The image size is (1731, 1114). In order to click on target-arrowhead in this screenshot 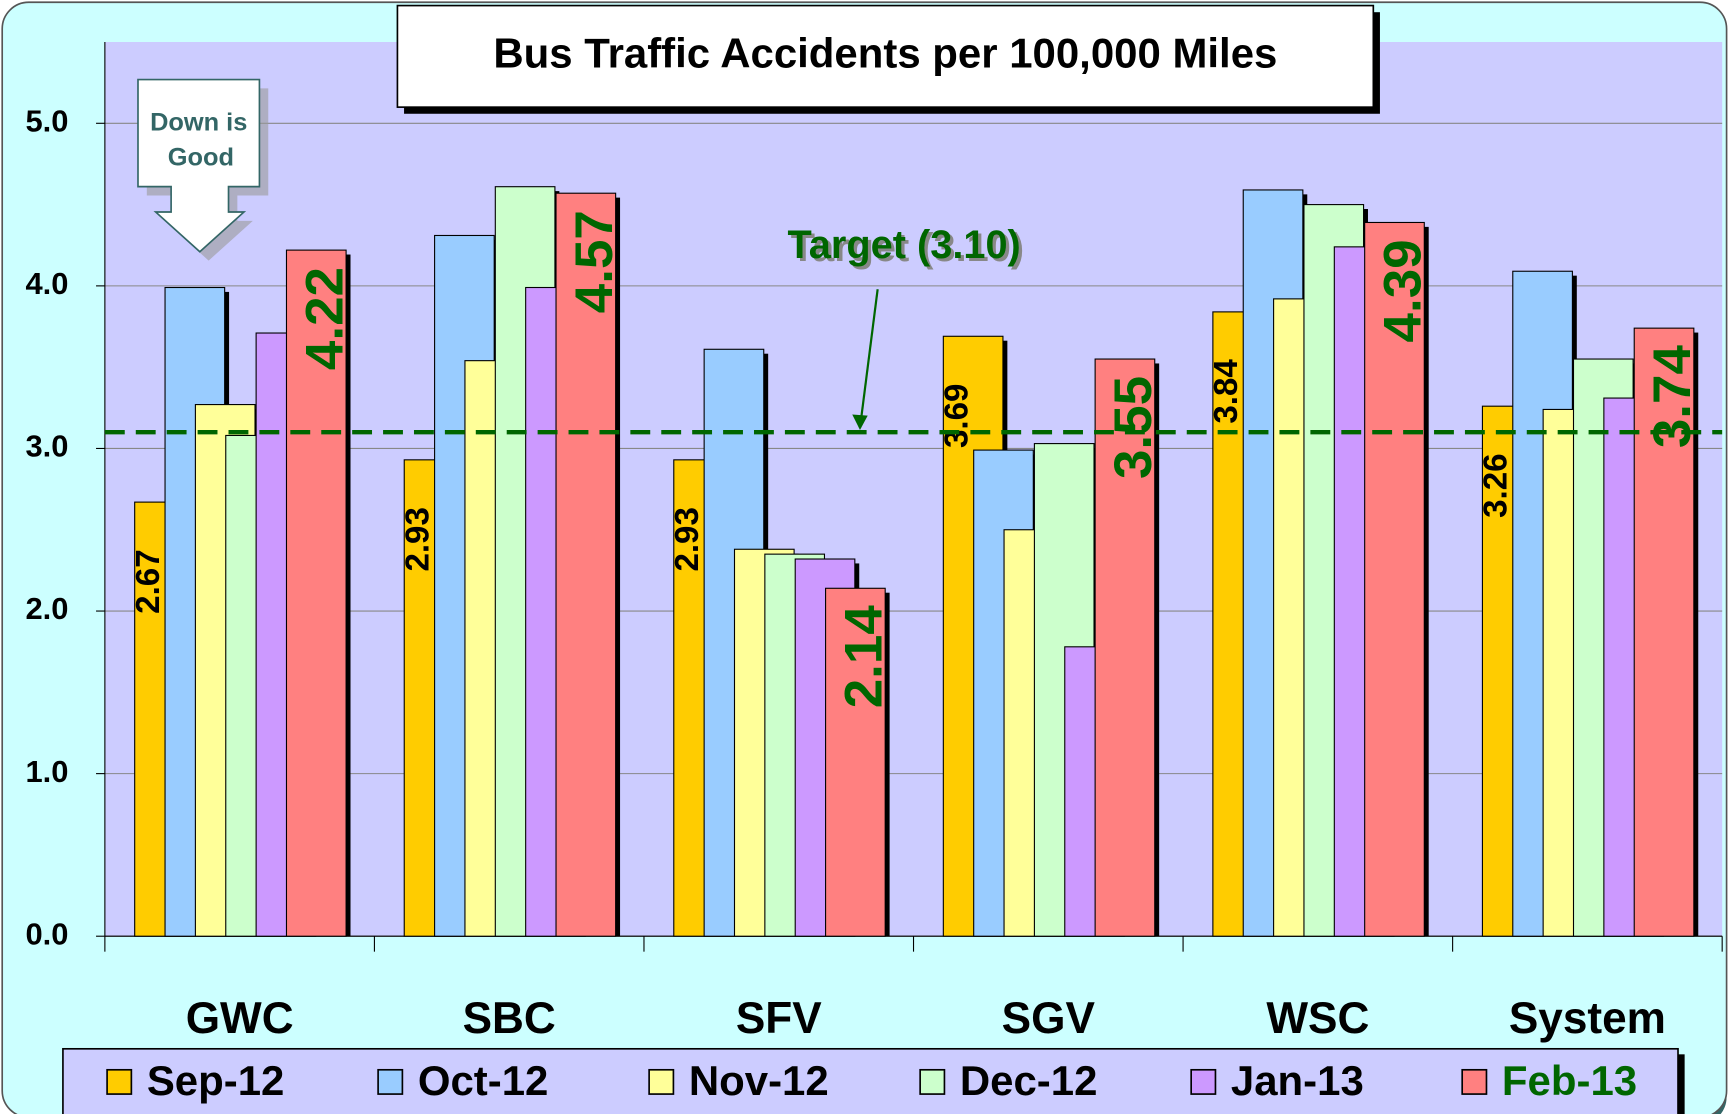, I will do `click(860, 422)`.